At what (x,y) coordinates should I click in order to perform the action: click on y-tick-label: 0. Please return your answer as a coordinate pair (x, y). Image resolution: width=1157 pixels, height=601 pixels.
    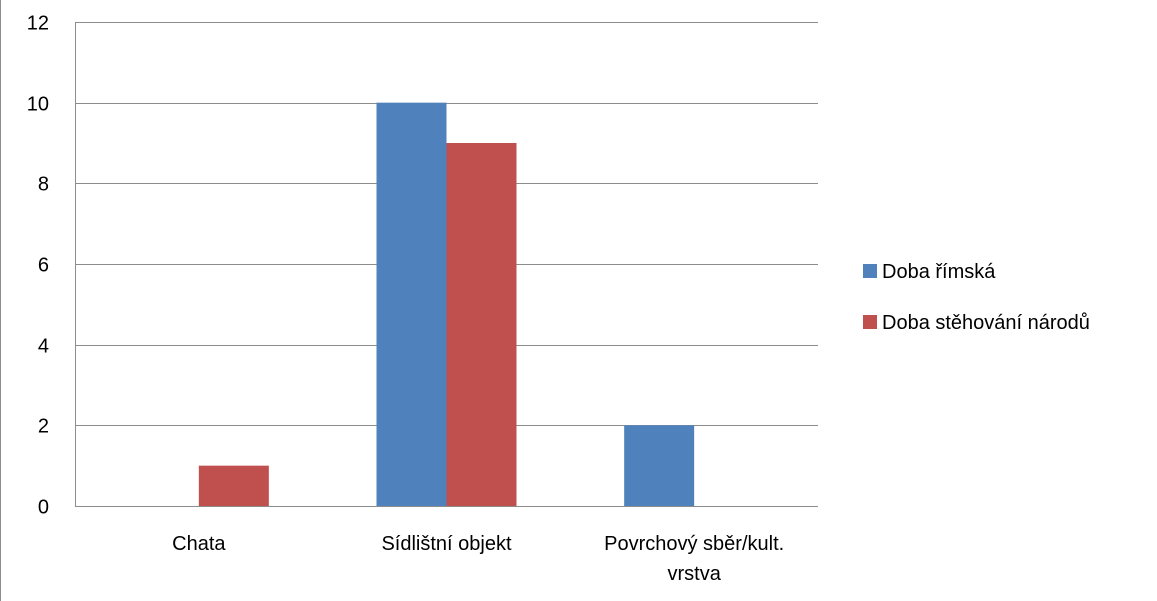
    Looking at the image, I should click on (43, 508).